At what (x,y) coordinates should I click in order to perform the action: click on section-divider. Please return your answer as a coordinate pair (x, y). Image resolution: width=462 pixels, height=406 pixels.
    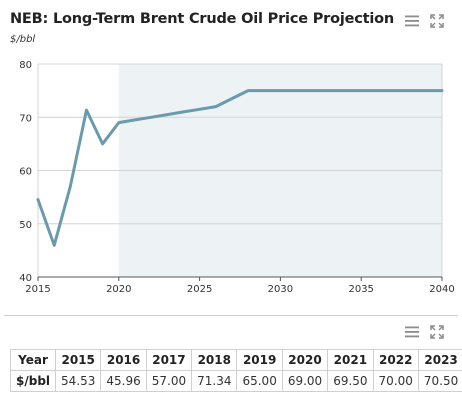
    Looking at the image, I should click on (231, 315).